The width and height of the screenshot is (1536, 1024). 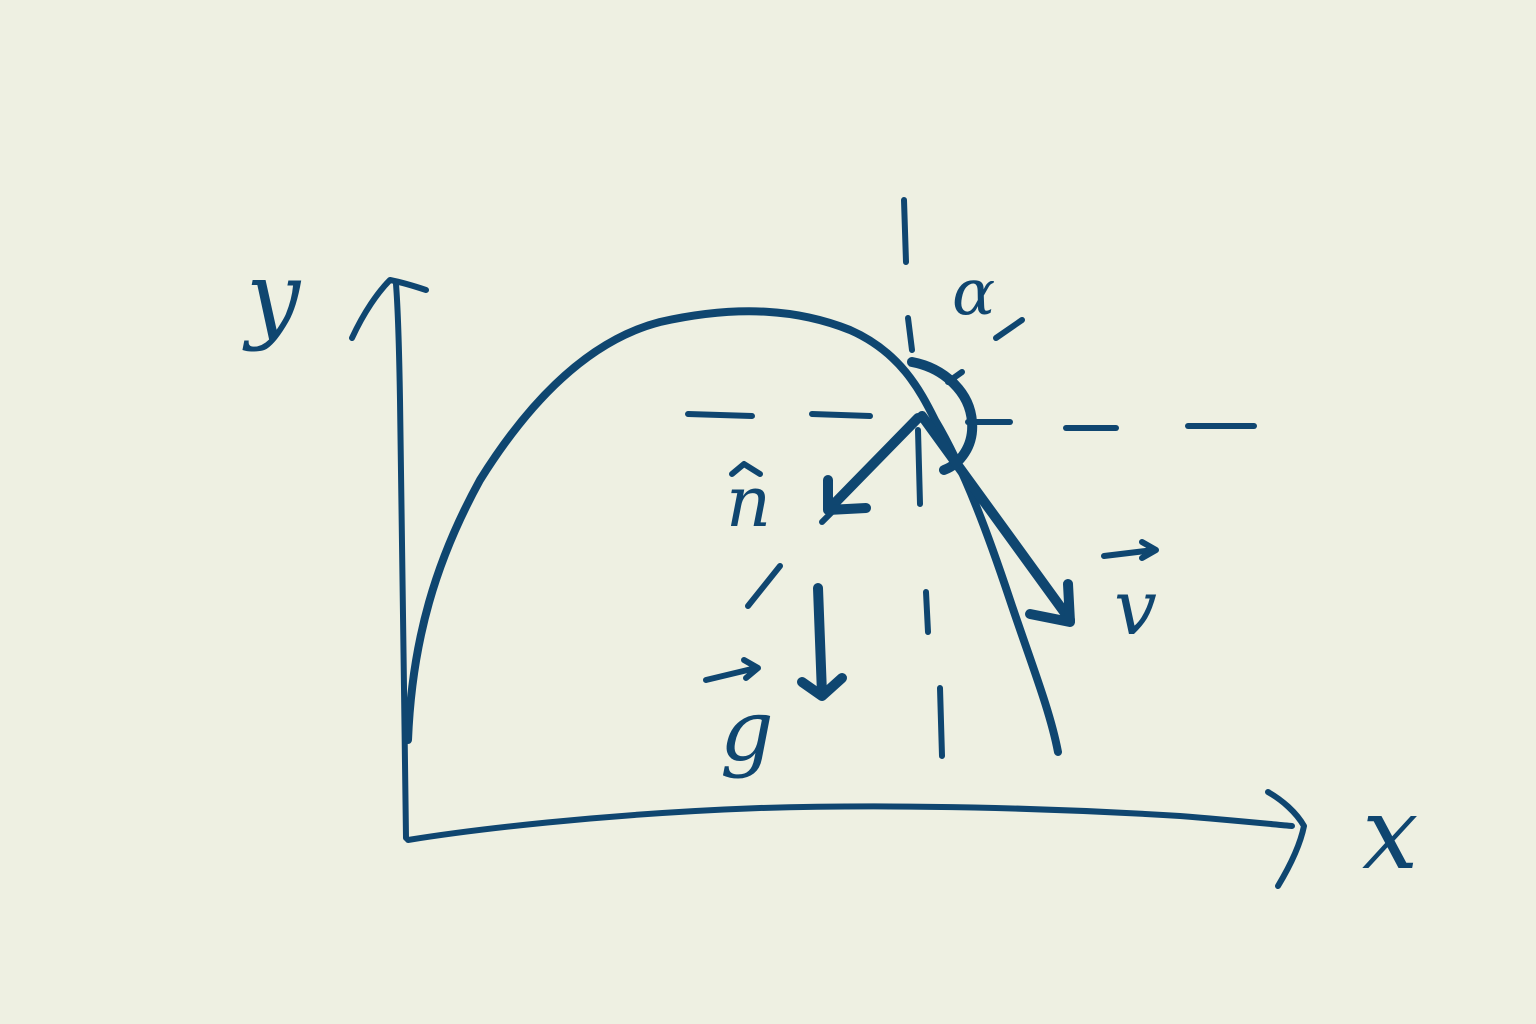 I want to click on velocity-arrow-shaft, so click(x=996, y=518).